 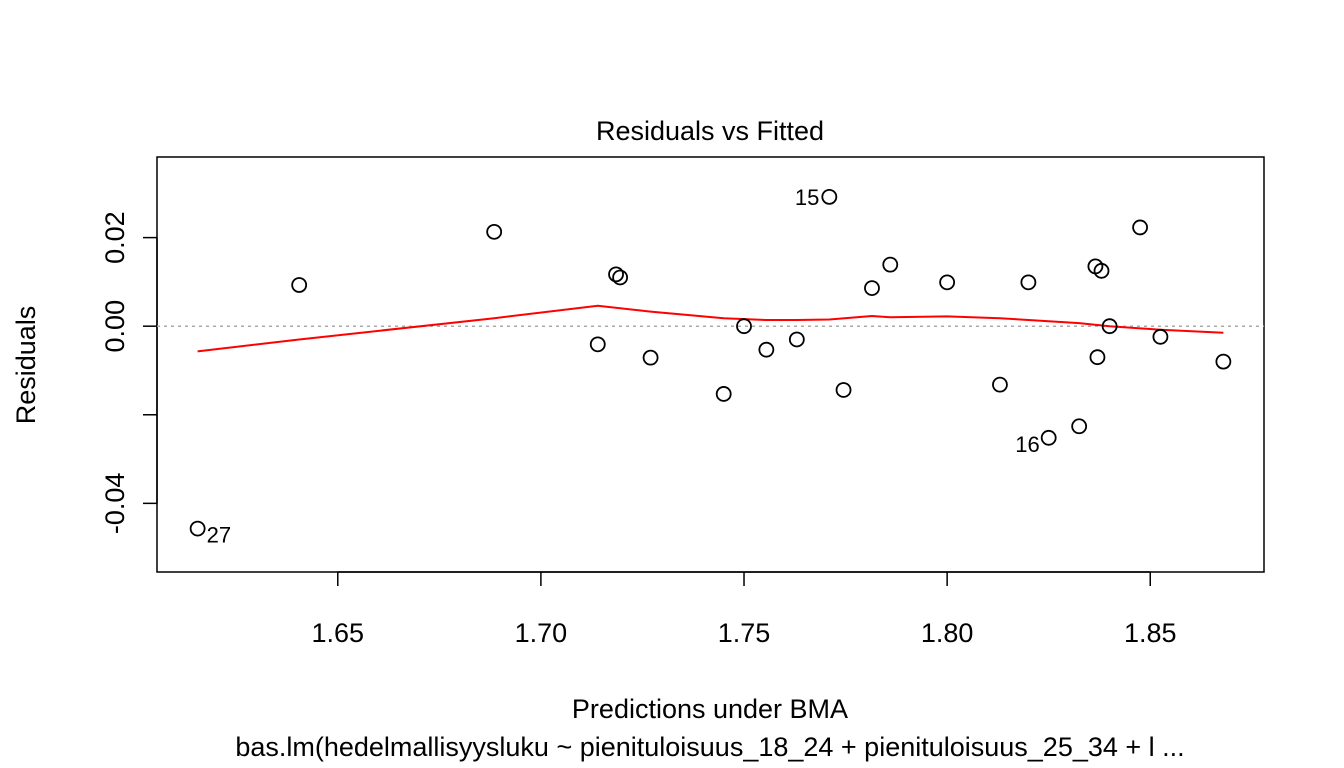 I want to click on chart-title: Residuals vs Fitted, so click(x=710, y=131).